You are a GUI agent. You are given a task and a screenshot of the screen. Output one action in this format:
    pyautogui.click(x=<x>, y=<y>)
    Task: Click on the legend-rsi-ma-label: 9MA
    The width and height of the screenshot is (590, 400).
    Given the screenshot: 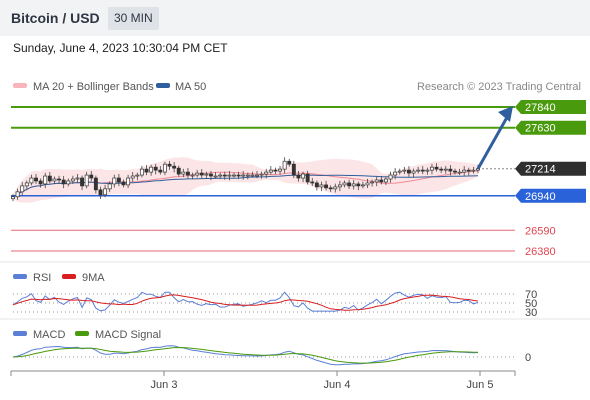 What is the action you would take?
    pyautogui.click(x=93, y=278)
    